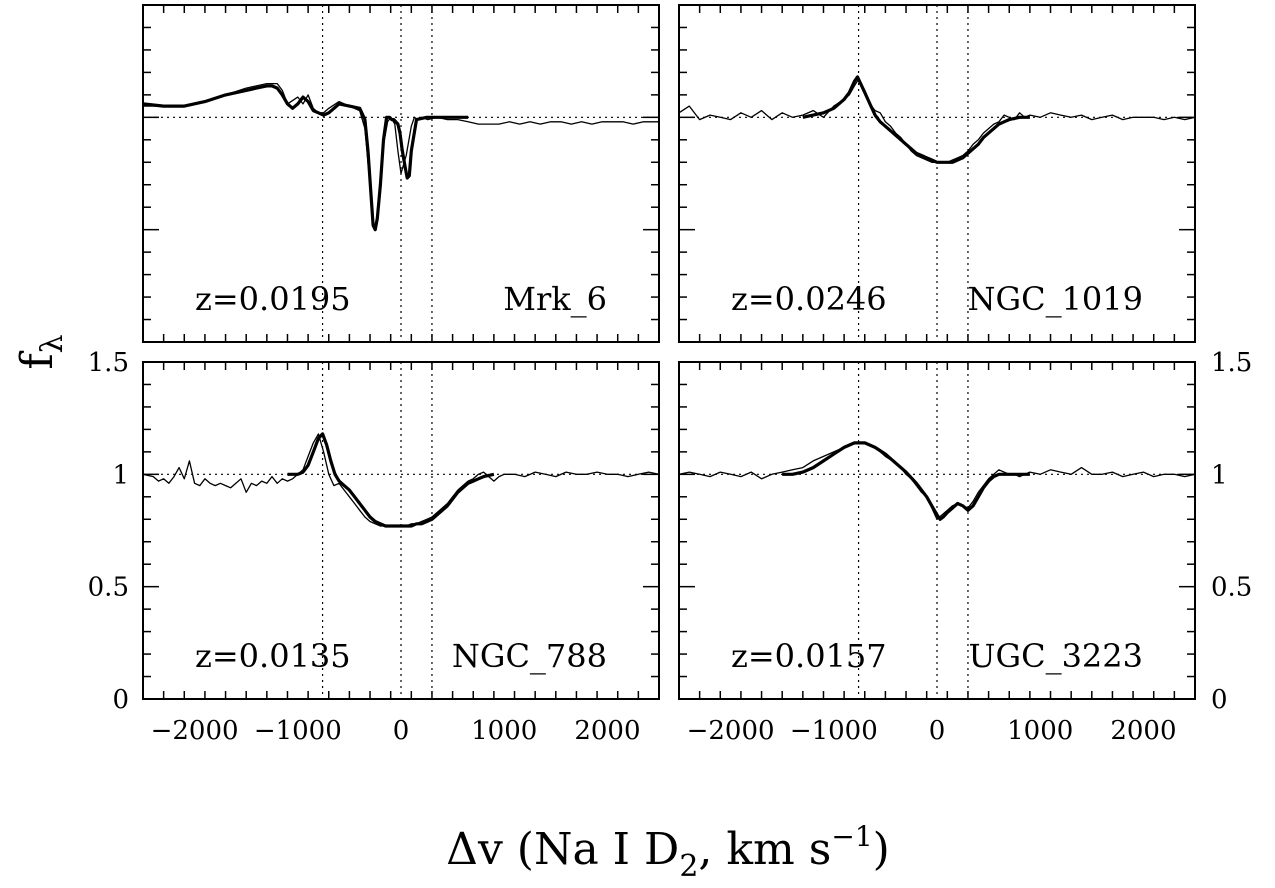  What do you see at coordinates (555, 299) in the screenshot?
I see `galaxy-name-label: Mrk_6` at bounding box center [555, 299].